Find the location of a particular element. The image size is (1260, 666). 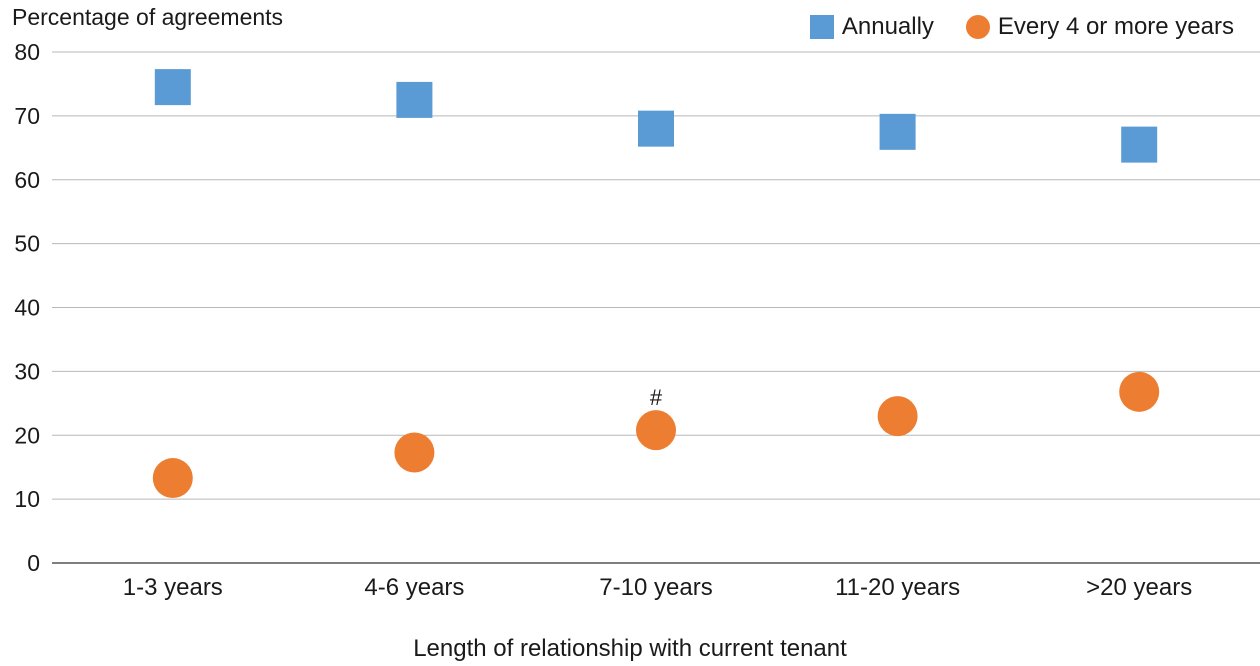

legend-item-annually: Annually is located at coordinates (871, 27).